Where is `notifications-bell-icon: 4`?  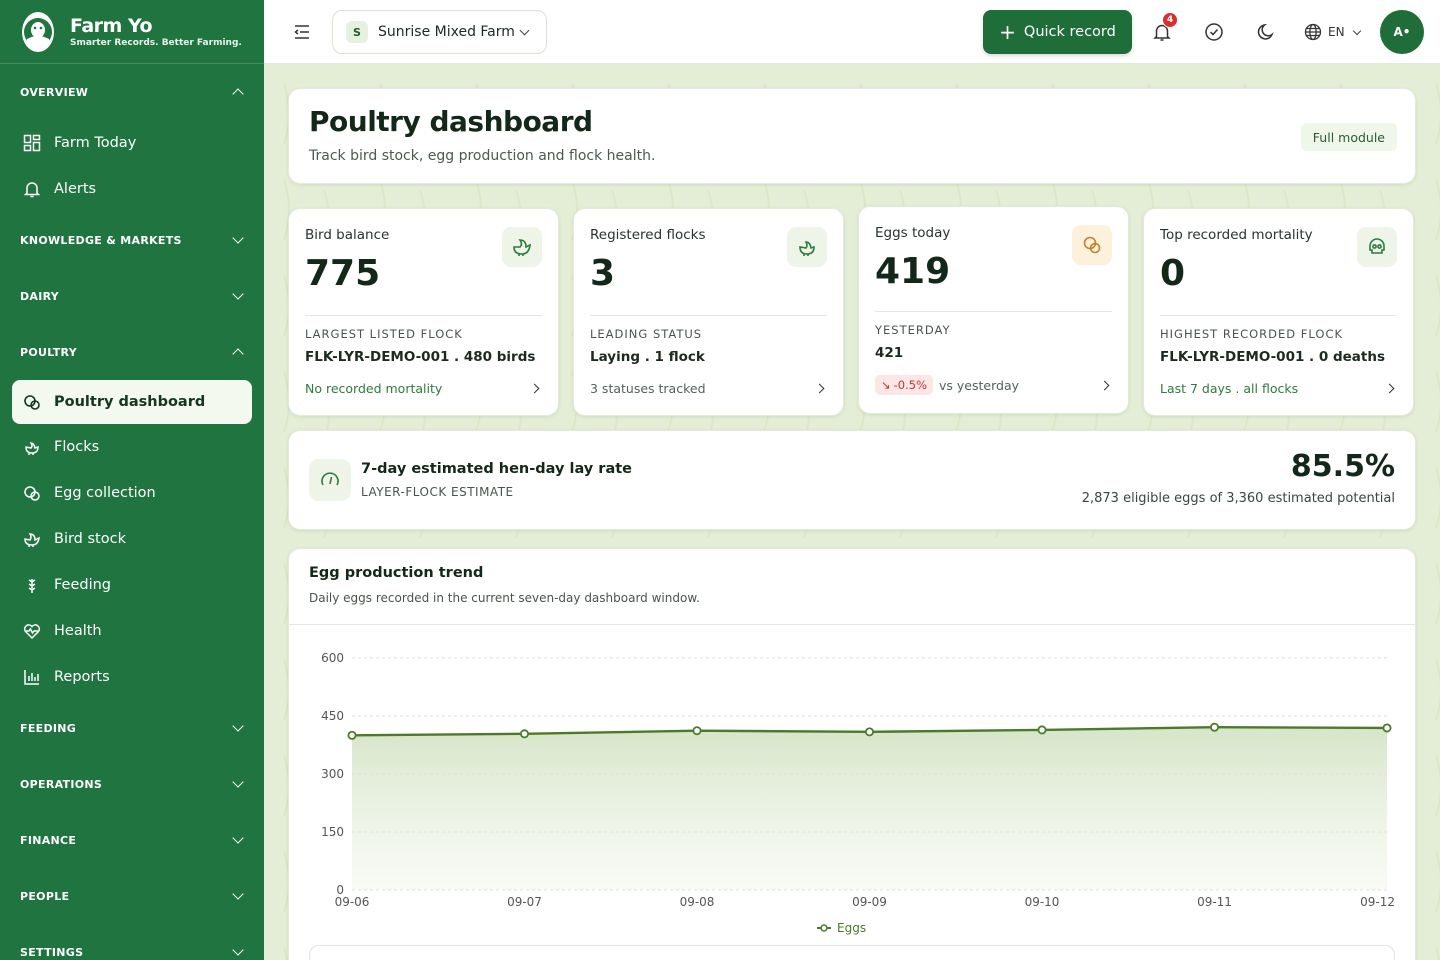 notifications-bell-icon: 4 is located at coordinates (1164, 28).